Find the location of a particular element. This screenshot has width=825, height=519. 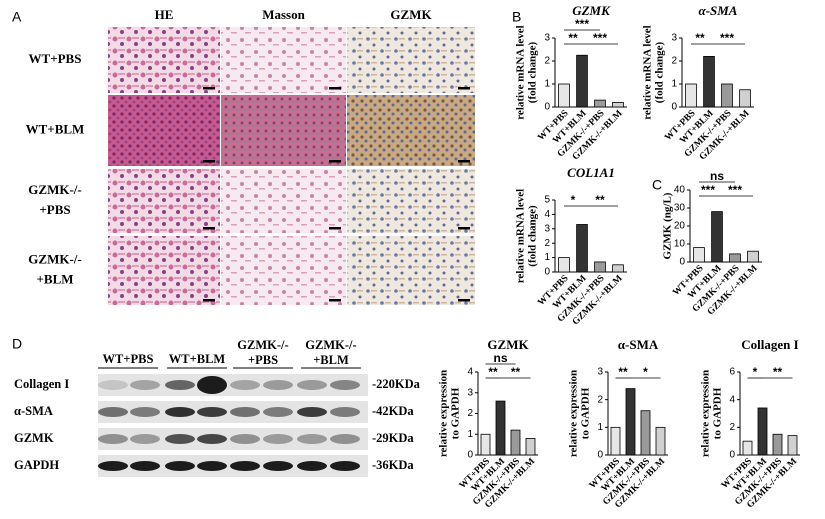

panel-label: A is located at coordinates (17, 17).